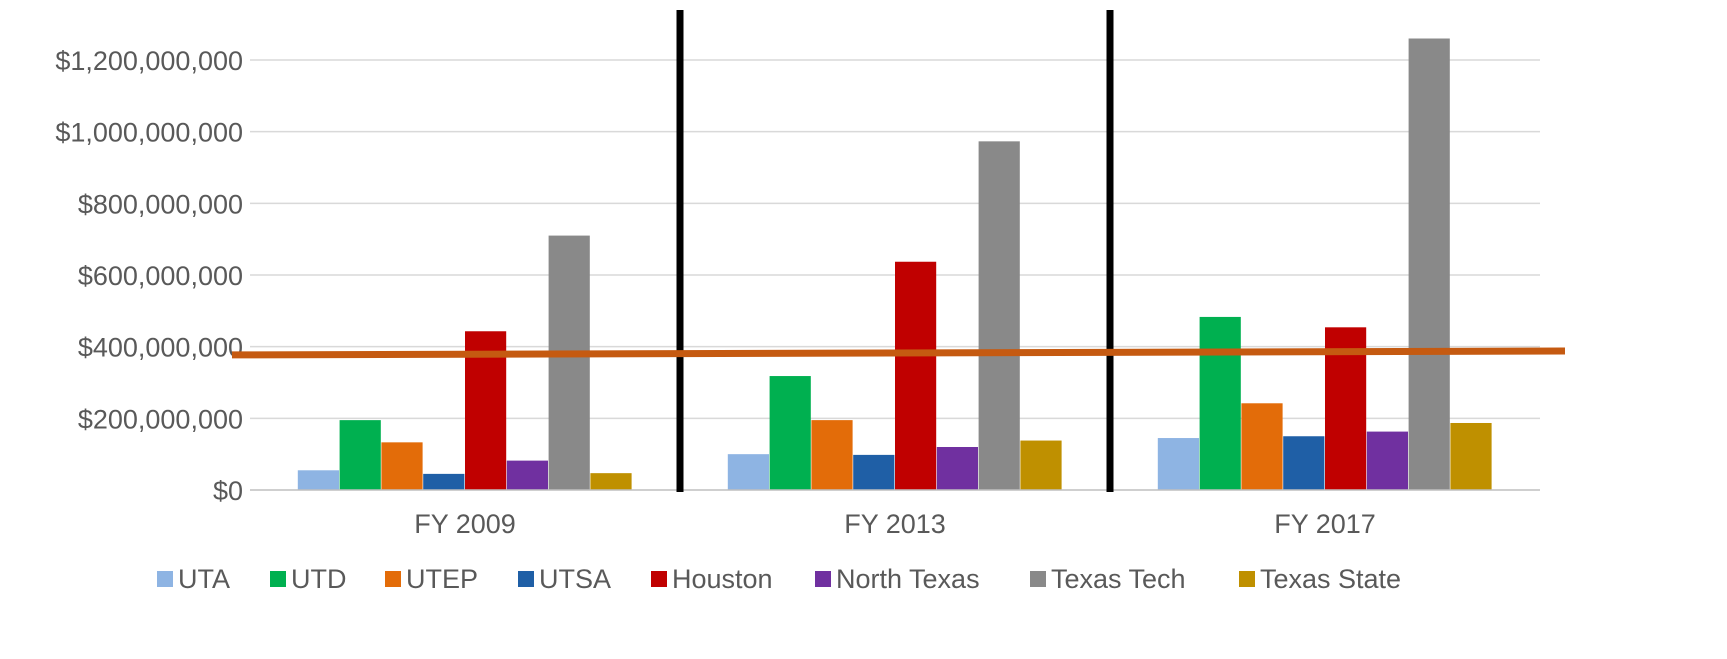  What do you see at coordinates (319, 579) in the screenshot?
I see `legend-label: UTD` at bounding box center [319, 579].